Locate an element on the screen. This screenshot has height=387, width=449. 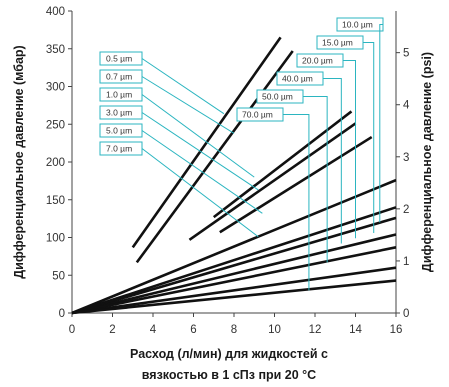
x-tick-label: 10 is located at coordinates (274, 330).